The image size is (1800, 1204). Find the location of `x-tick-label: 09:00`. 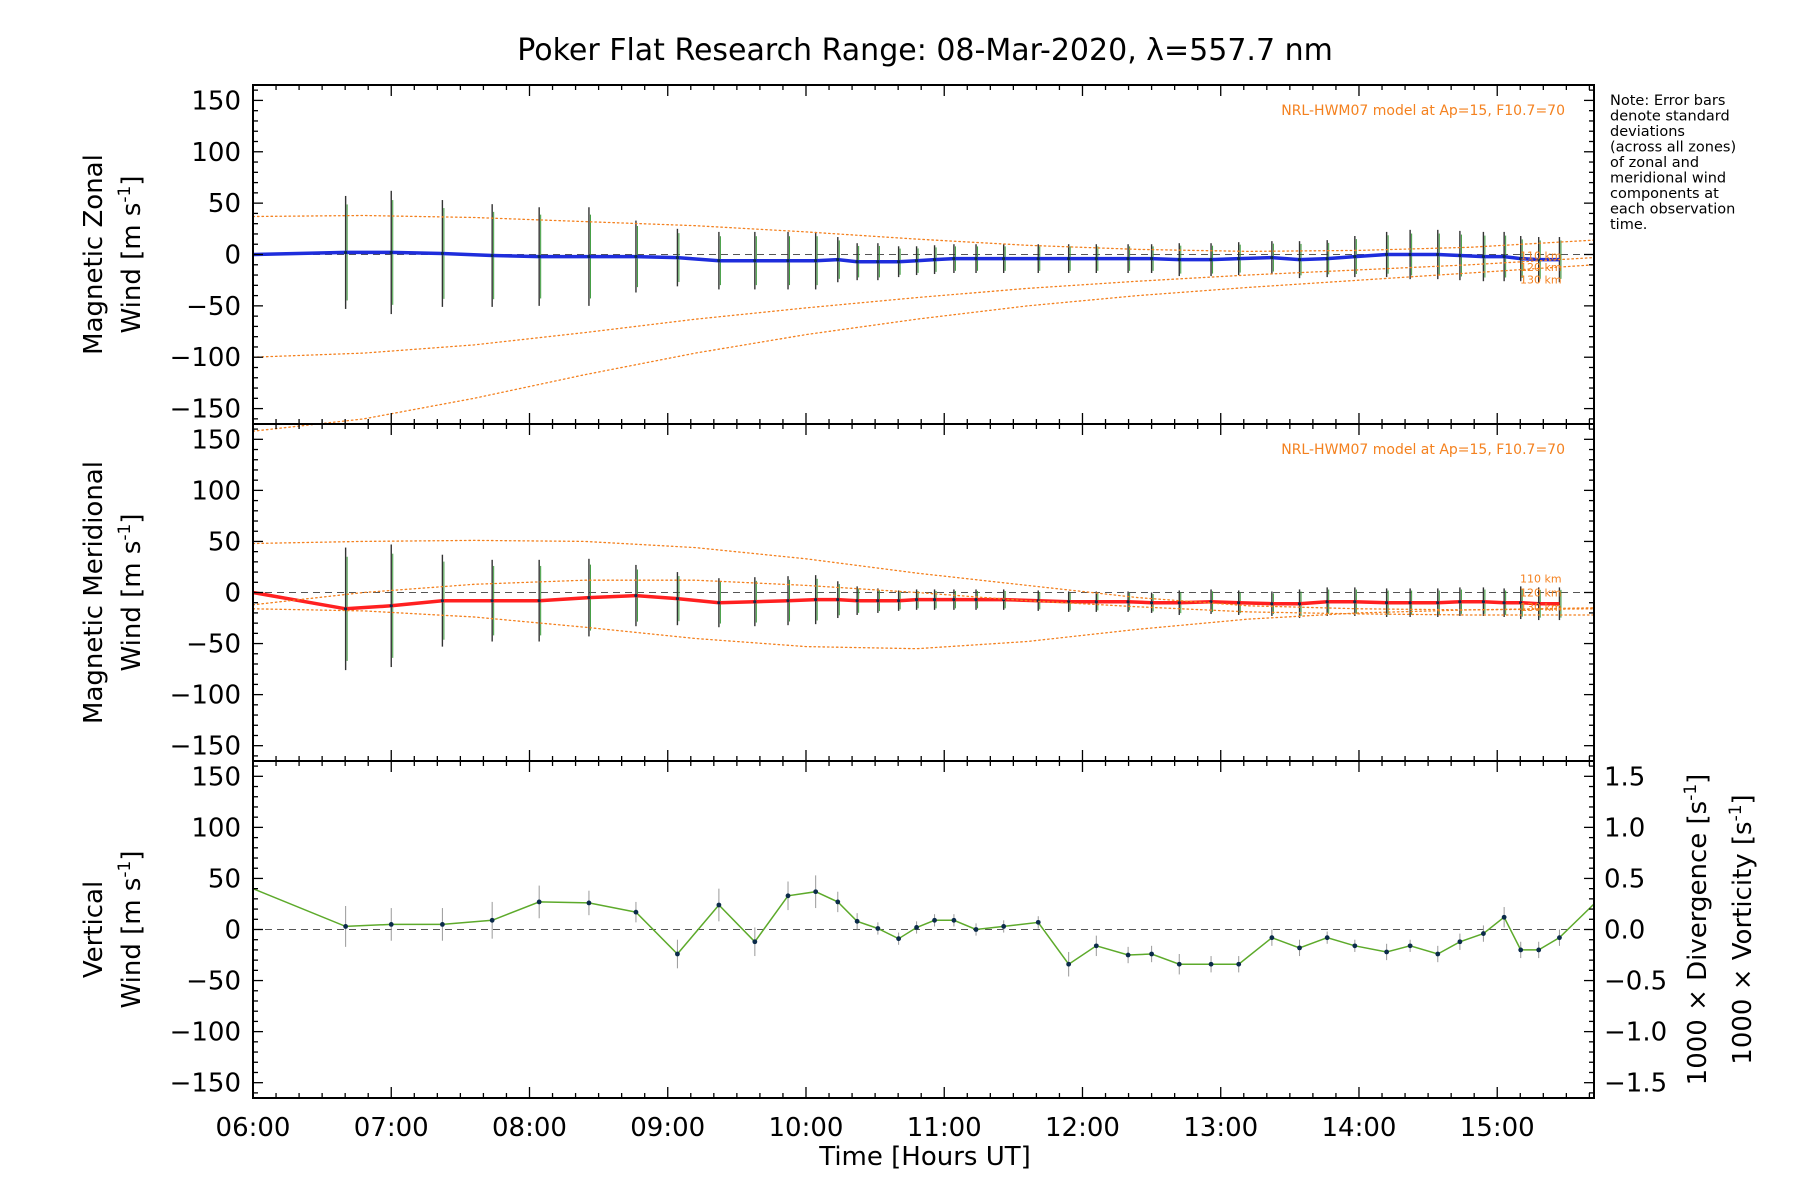

x-tick-label: 09:00 is located at coordinates (667, 1128).